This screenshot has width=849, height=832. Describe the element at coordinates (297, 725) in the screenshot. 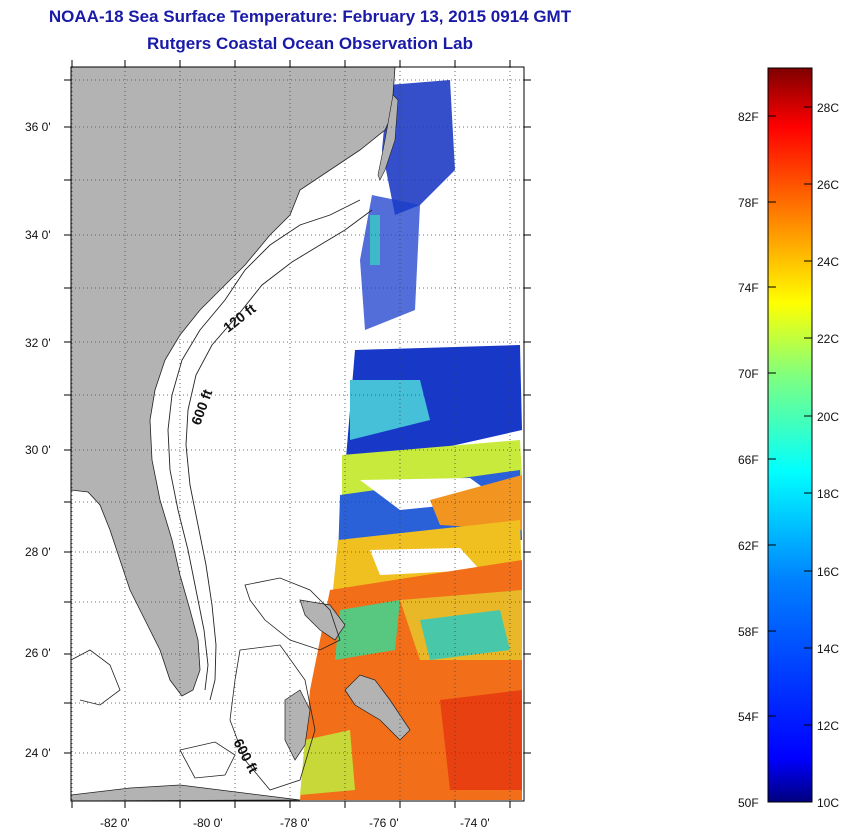

I see `land-bahamas-andros` at that location.